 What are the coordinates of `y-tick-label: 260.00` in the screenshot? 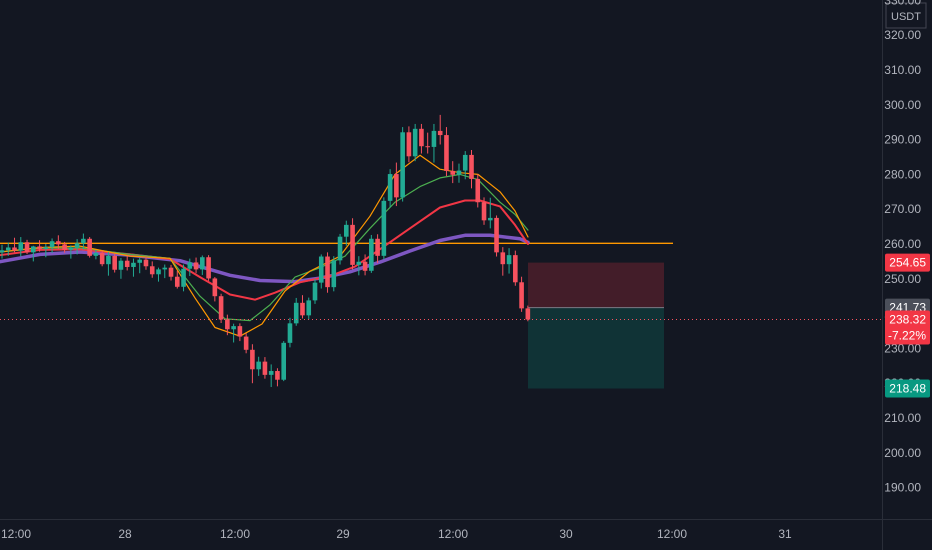 It's located at (902, 244).